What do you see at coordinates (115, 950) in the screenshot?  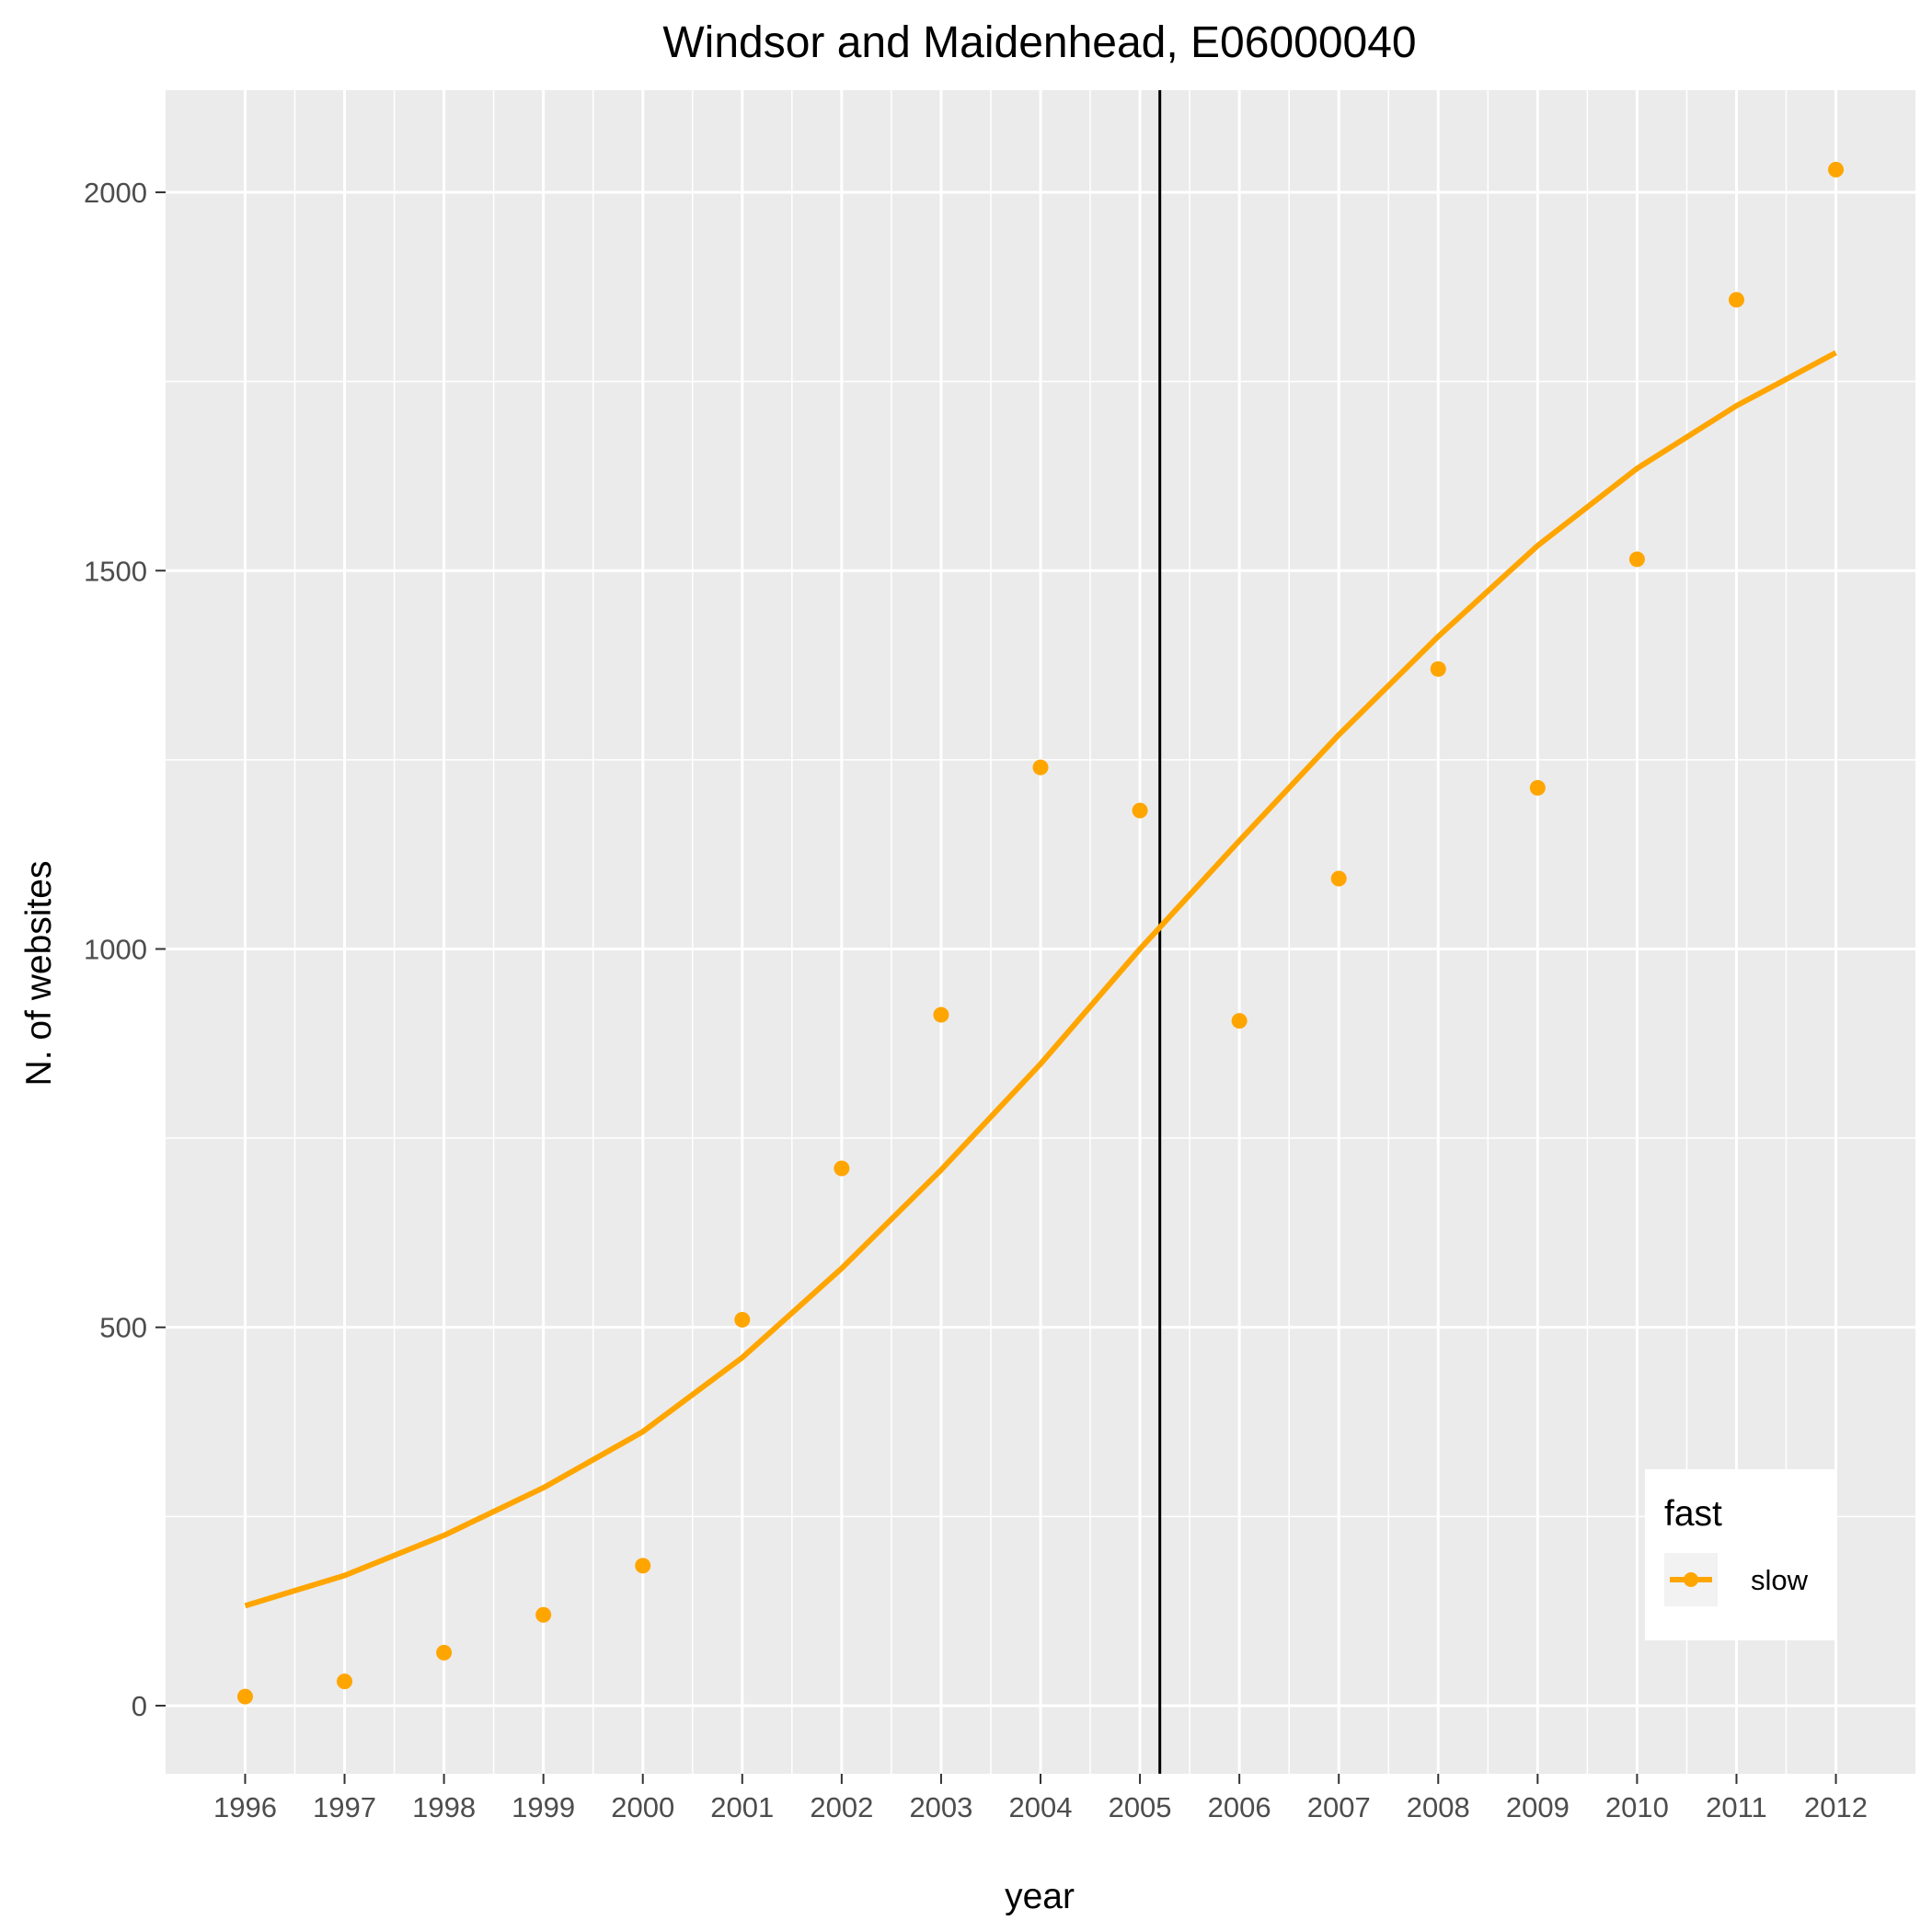 I see `y-tick-label: 1000` at bounding box center [115, 950].